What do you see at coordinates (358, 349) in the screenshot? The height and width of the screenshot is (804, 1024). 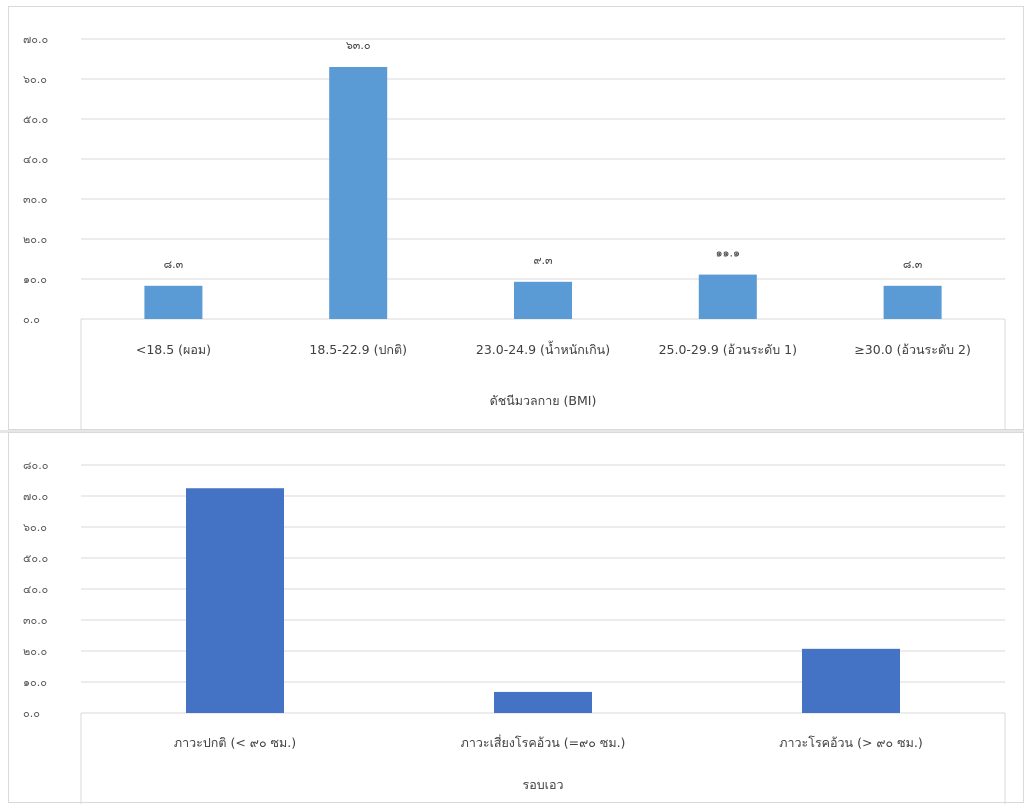 I see `x-tick-label: 18.5-22.9 (ปกติ)` at bounding box center [358, 349].